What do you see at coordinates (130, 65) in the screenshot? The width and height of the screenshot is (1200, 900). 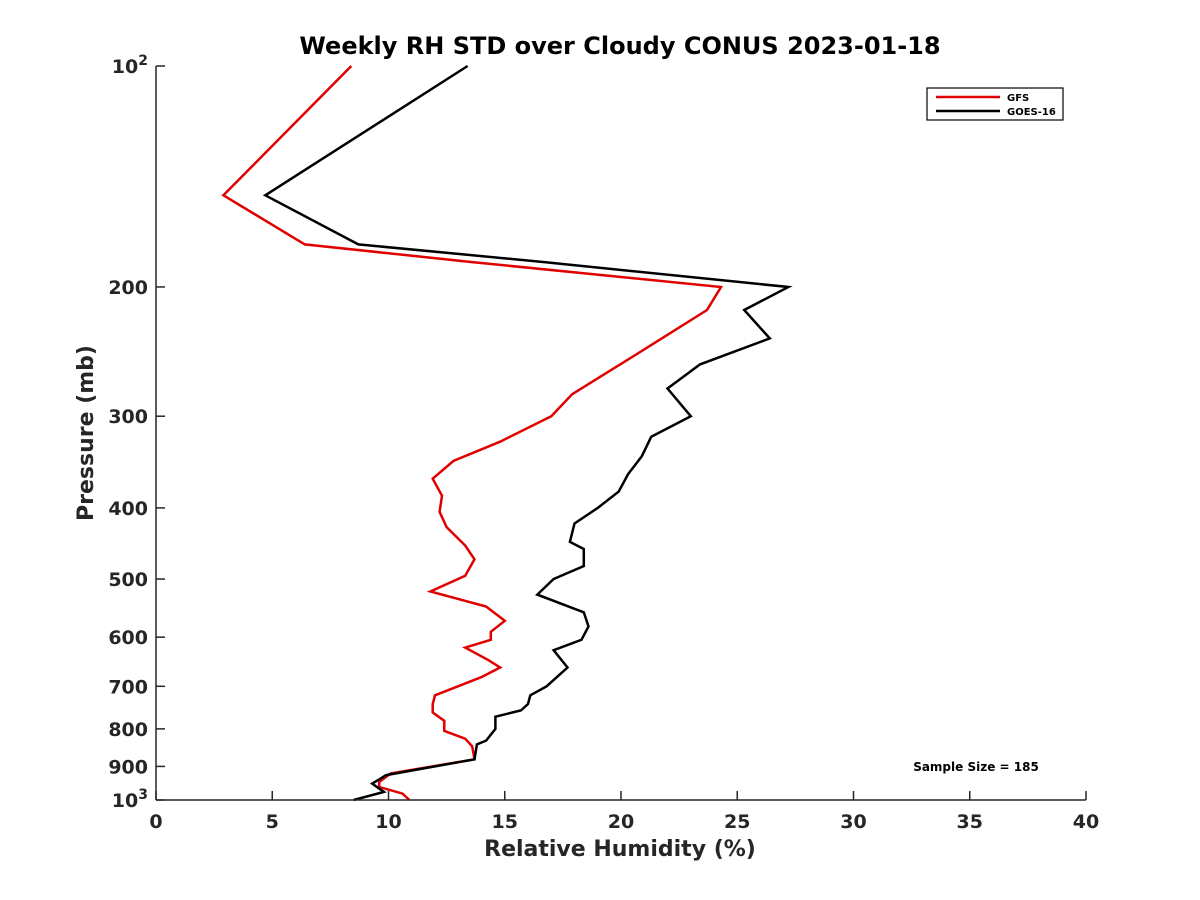 I see `y-tick-label: 10²` at bounding box center [130, 65].